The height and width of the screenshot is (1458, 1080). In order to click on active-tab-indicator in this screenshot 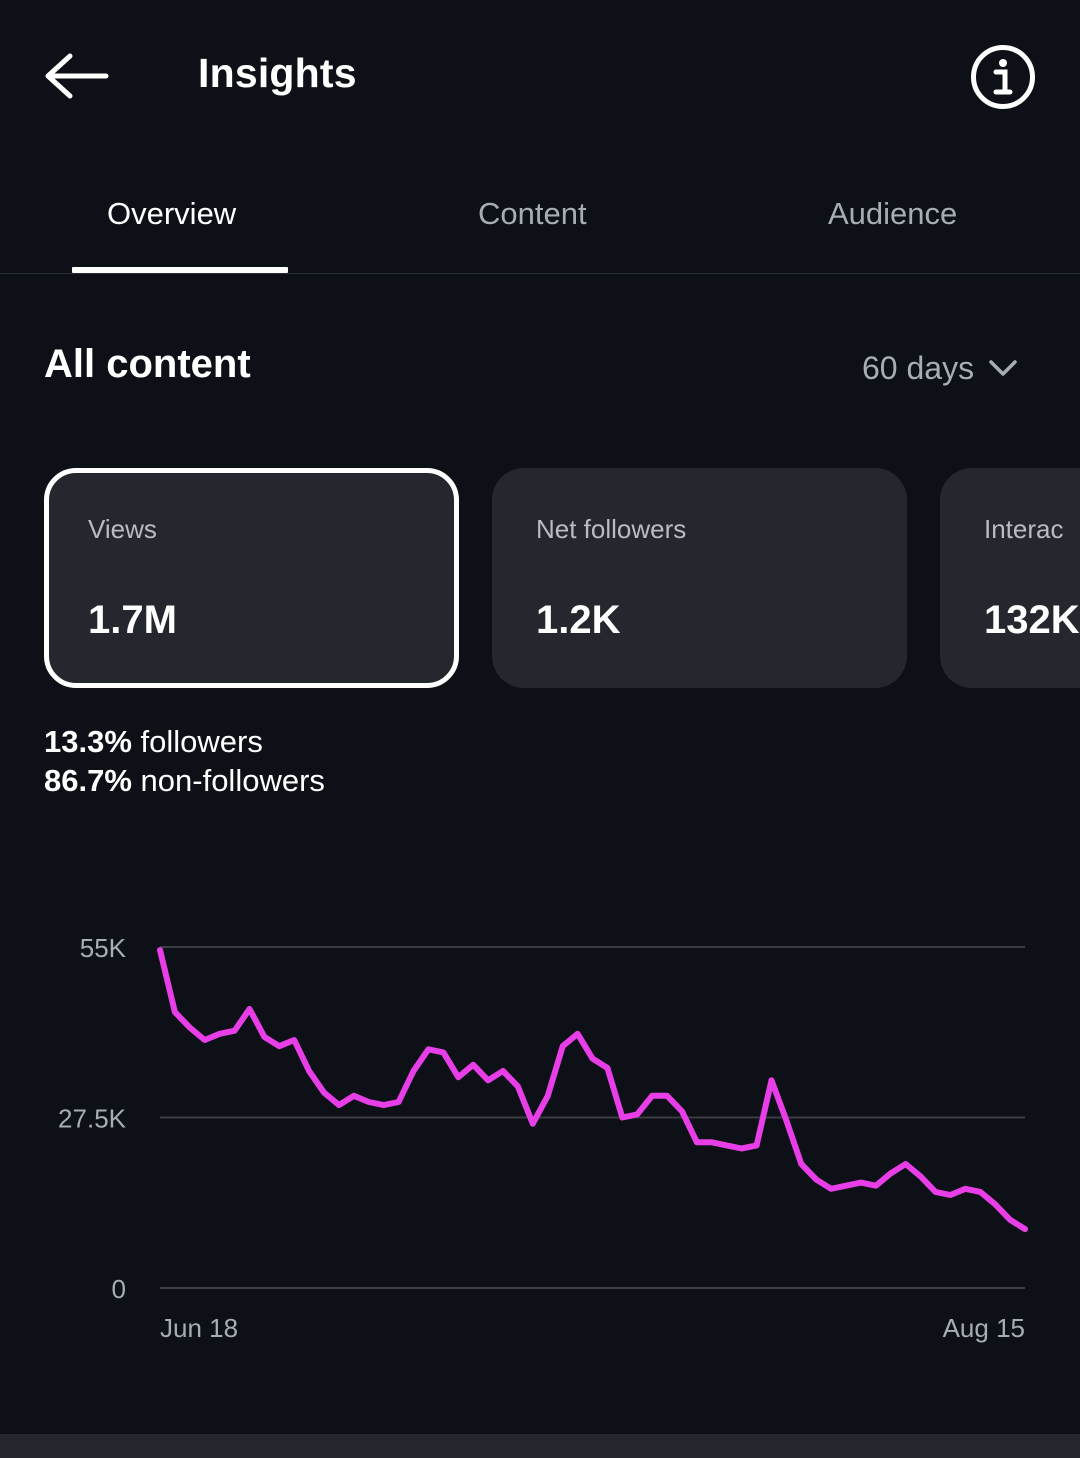, I will do `click(180, 270)`.